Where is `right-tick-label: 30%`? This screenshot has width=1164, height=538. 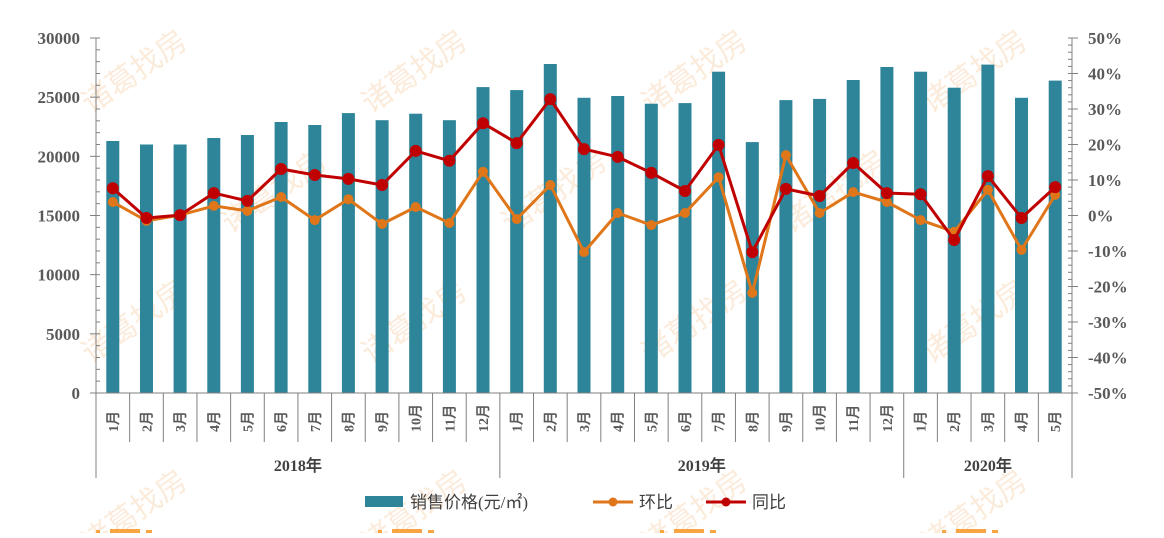
right-tick-label: 30% is located at coordinates (1105, 109).